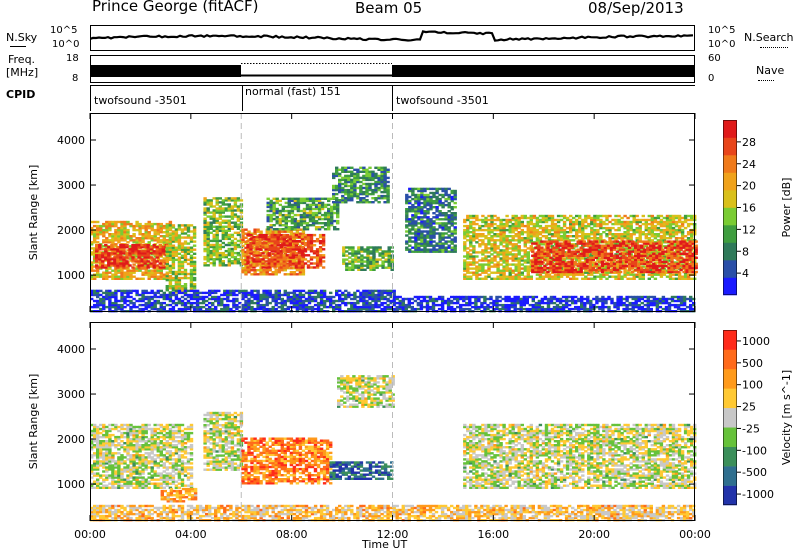  Describe the element at coordinates (175, 7) in the screenshot. I see `station-title: Prince George (fitACF)` at that location.